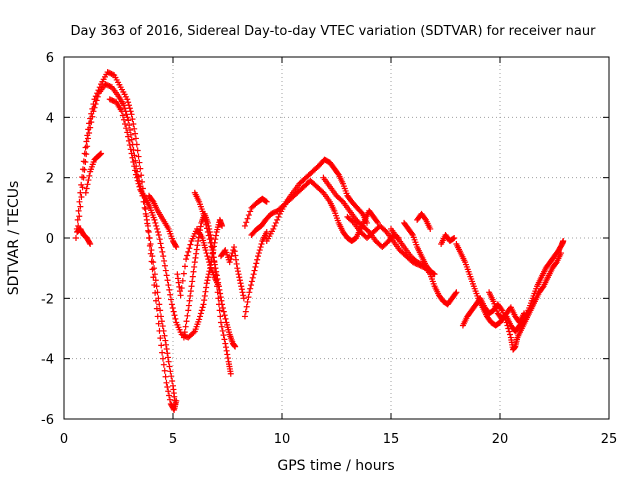 Image resolution: width=640 pixels, height=480 pixels. I want to click on series-arc-a, so click(126, 241).